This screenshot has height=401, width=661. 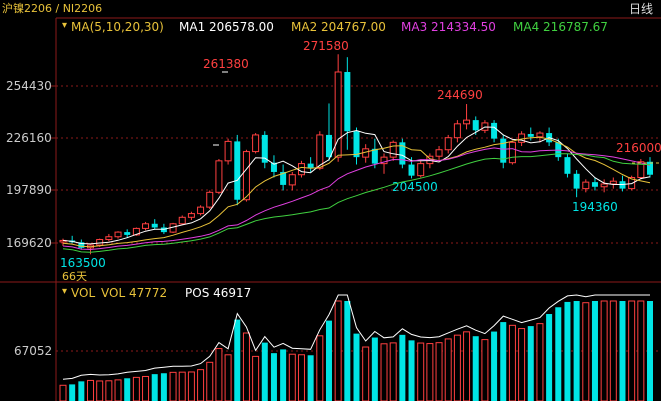 What do you see at coordinates (460, 95) in the screenshot?
I see `price-label-244690: 244690` at bounding box center [460, 95].